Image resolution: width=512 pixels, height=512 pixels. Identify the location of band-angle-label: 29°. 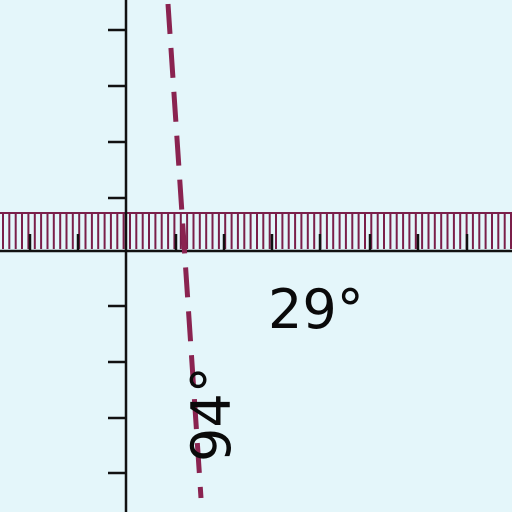
(316, 309).